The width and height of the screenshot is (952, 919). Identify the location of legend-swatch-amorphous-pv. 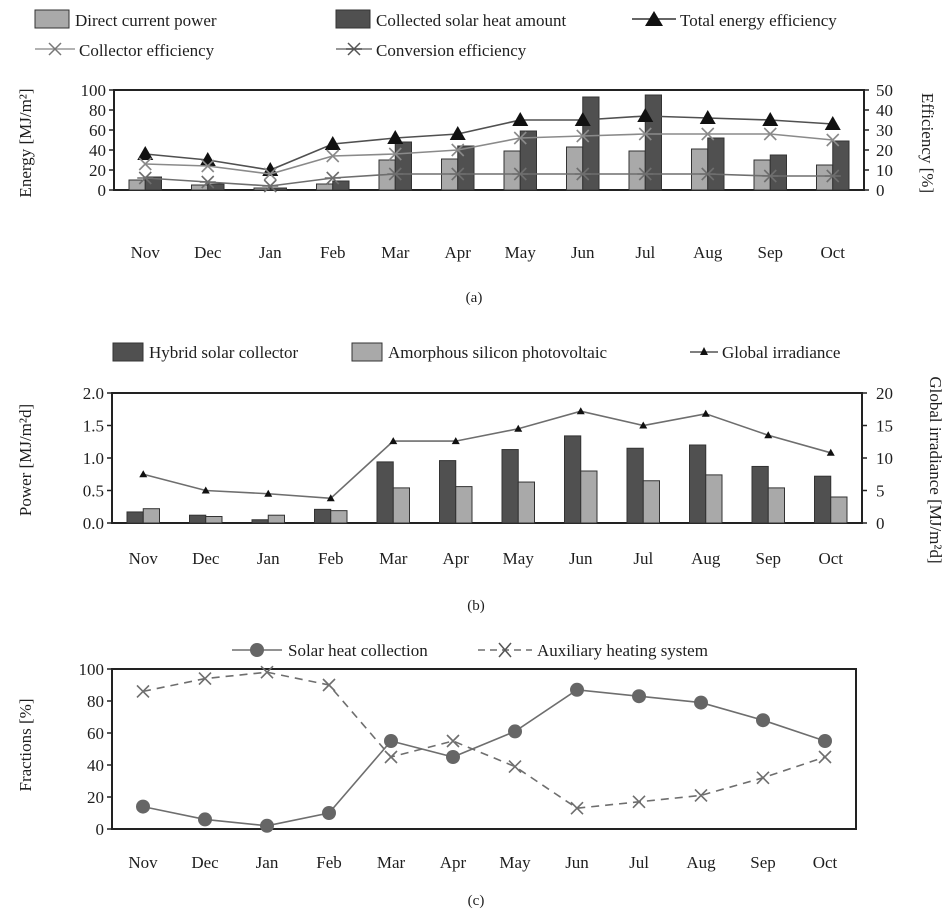
(367, 352).